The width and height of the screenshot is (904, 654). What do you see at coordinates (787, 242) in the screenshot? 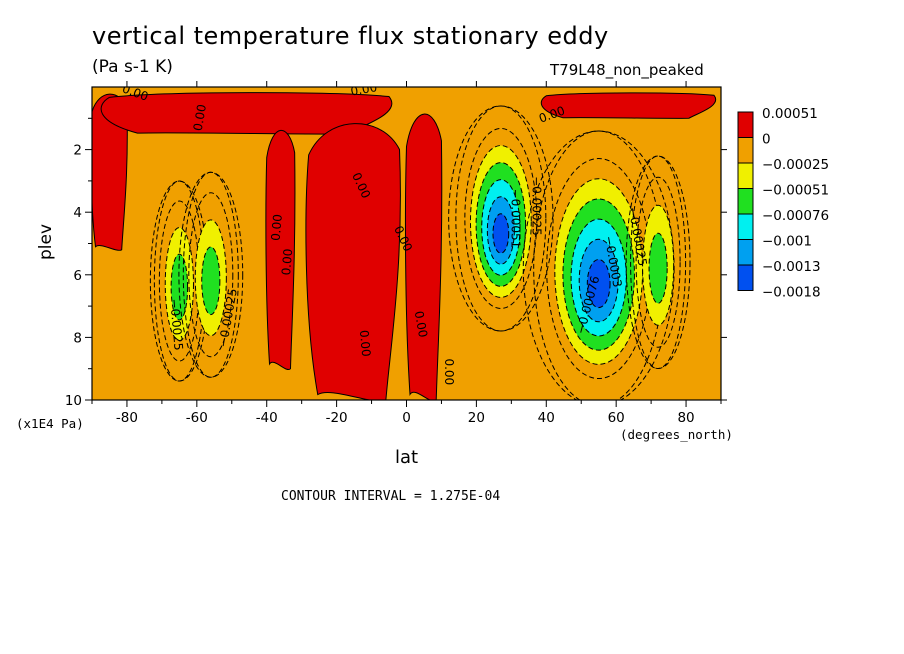
I see `legend-label-5: −0.001` at bounding box center [787, 242].